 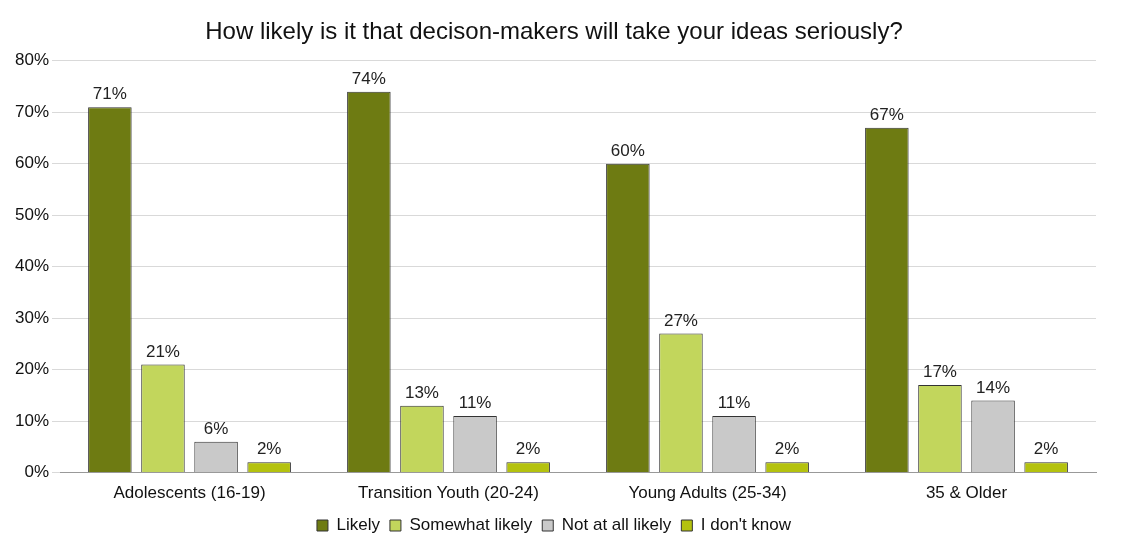 What do you see at coordinates (32, 163) in the screenshot?
I see `y-tick-label: 60%` at bounding box center [32, 163].